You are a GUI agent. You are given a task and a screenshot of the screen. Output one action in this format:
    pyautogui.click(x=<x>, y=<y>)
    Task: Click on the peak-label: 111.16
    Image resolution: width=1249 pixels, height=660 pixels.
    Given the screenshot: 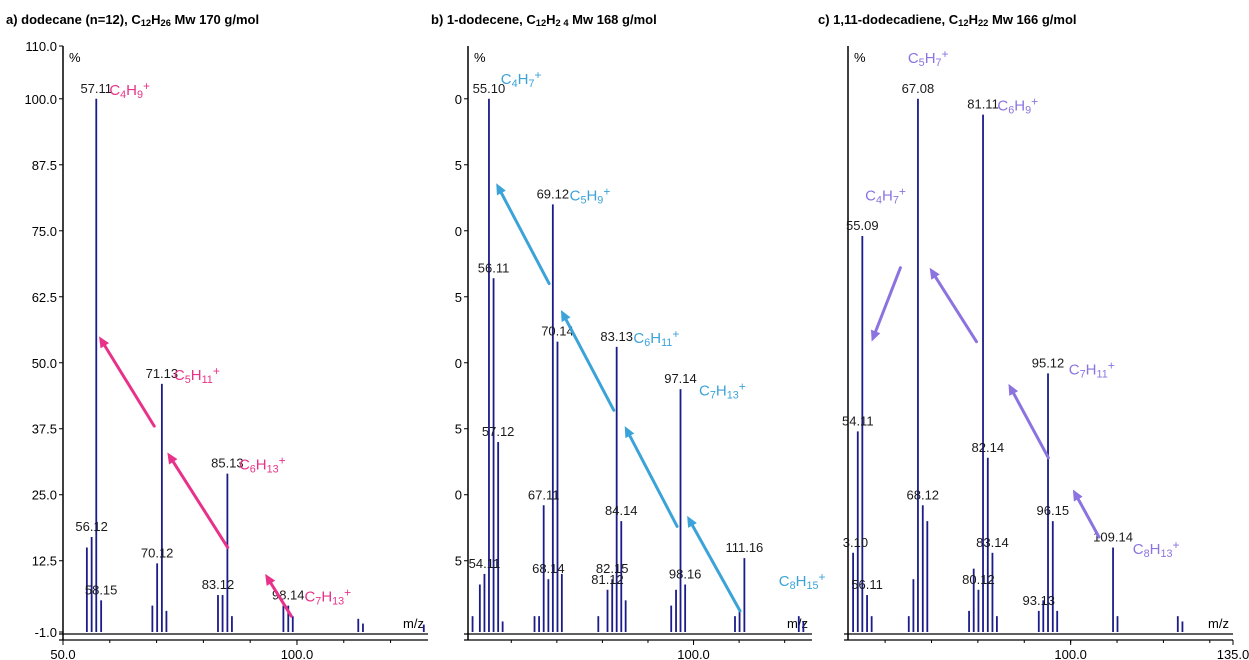 What is the action you would take?
    pyautogui.click(x=744, y=547)
    